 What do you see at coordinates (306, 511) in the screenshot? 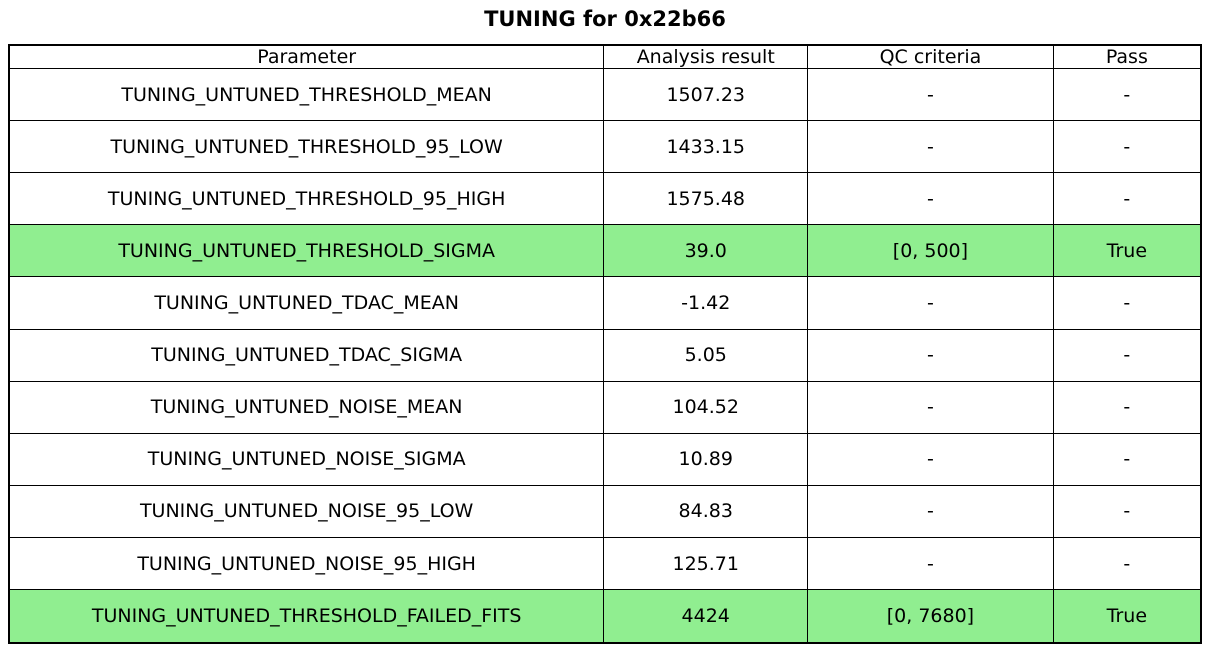
I see `parameter-cell: TUNING_UNTUNED_NOISE_95_LOW` at bounding box center [306, 511].